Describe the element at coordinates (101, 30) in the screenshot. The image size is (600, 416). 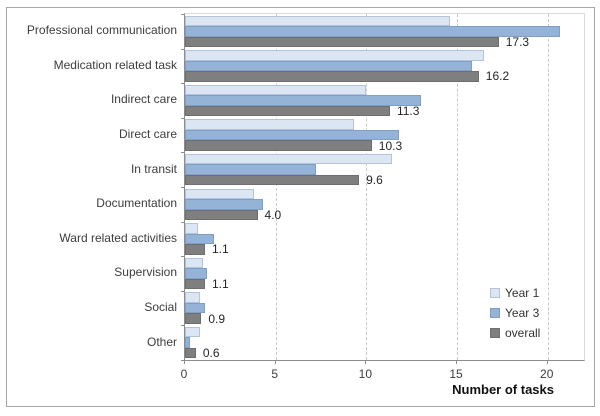
I see `category-label: Professional communication` at that location.